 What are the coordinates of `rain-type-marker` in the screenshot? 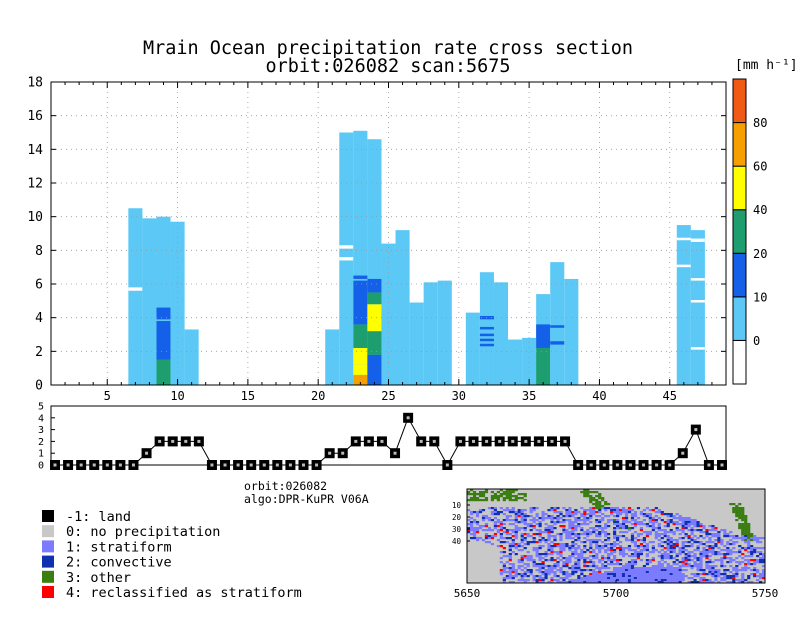 It's located at (643, 465).